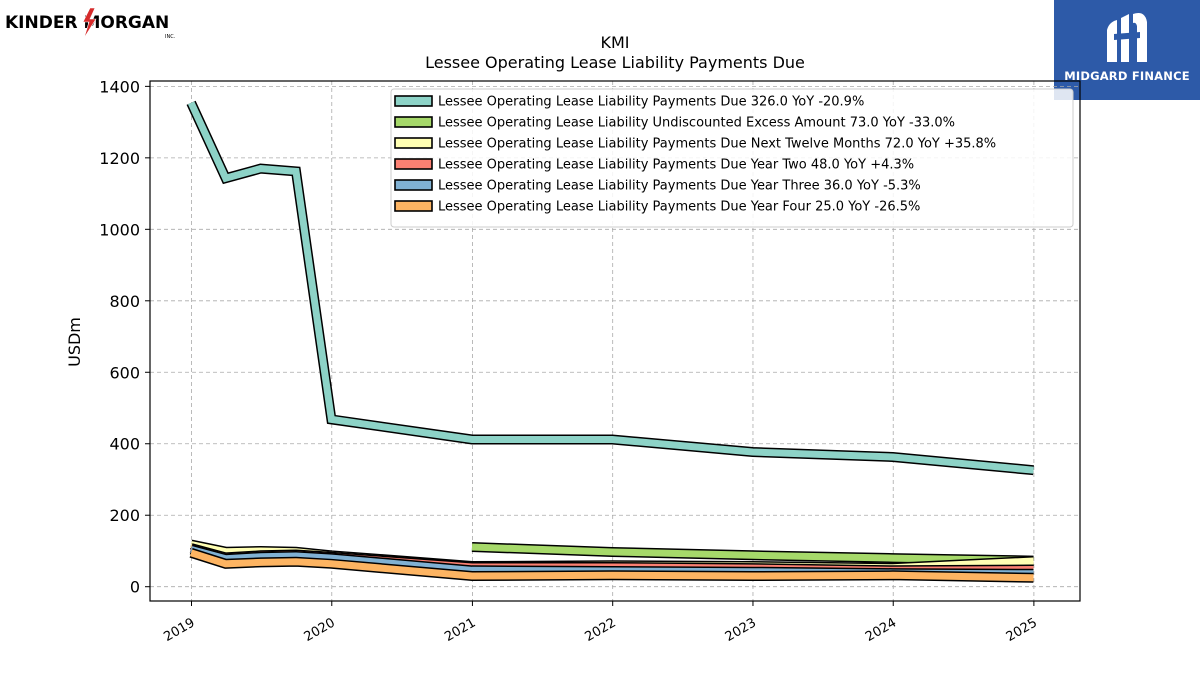  I want to click on kinder-morgan-logo-suffix: INC., so click(170, 37).